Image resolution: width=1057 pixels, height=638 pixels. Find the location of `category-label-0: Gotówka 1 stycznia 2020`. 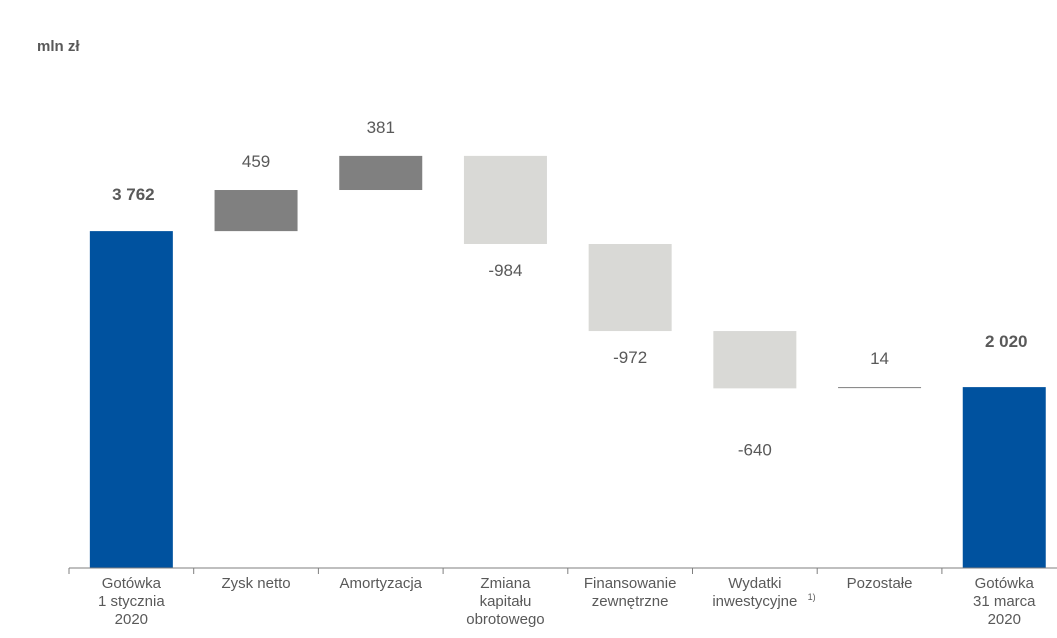

category-label-0: Gotówka 1 stycznia 2020 is located at coordinates (131, 601).